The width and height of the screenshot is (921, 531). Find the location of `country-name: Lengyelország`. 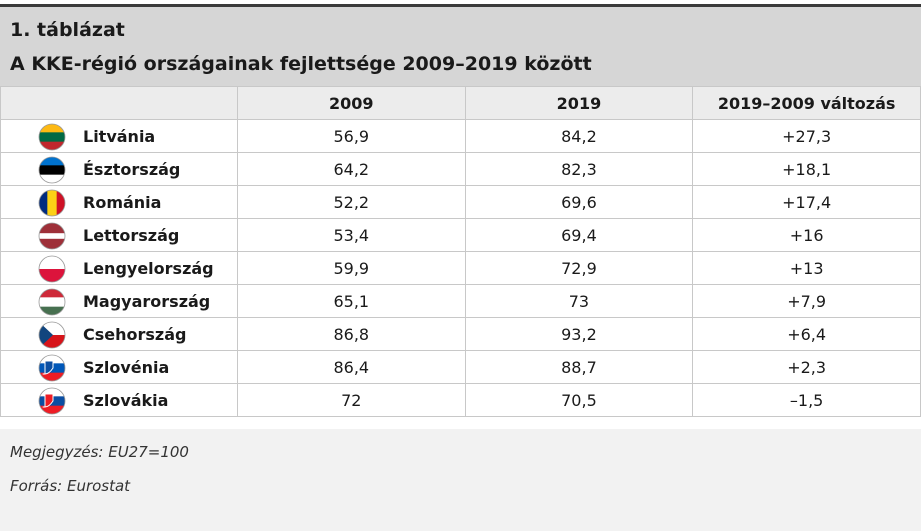

country-name: Lengyelország is located at coordinates (119, 268).